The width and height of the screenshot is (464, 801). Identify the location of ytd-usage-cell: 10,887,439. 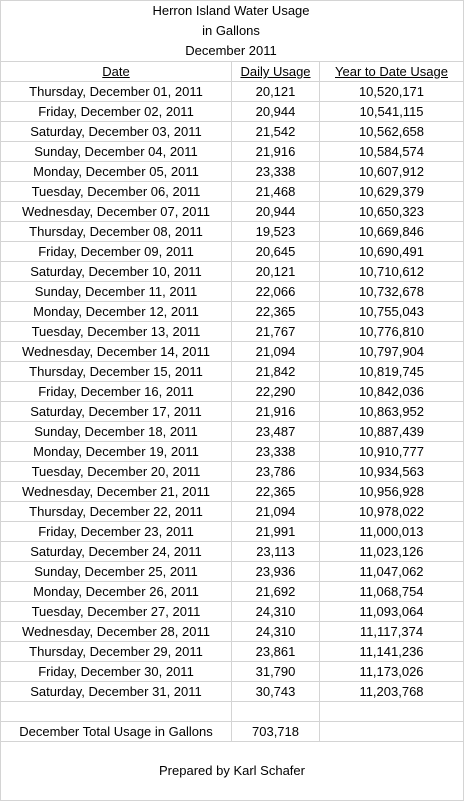
(391, 431).